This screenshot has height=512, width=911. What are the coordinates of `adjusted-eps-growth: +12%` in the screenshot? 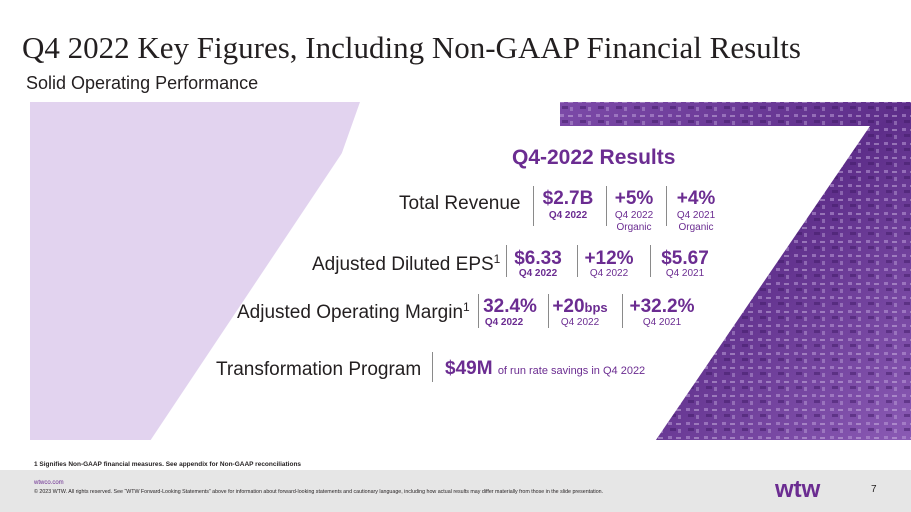 It's located at (609, 258).